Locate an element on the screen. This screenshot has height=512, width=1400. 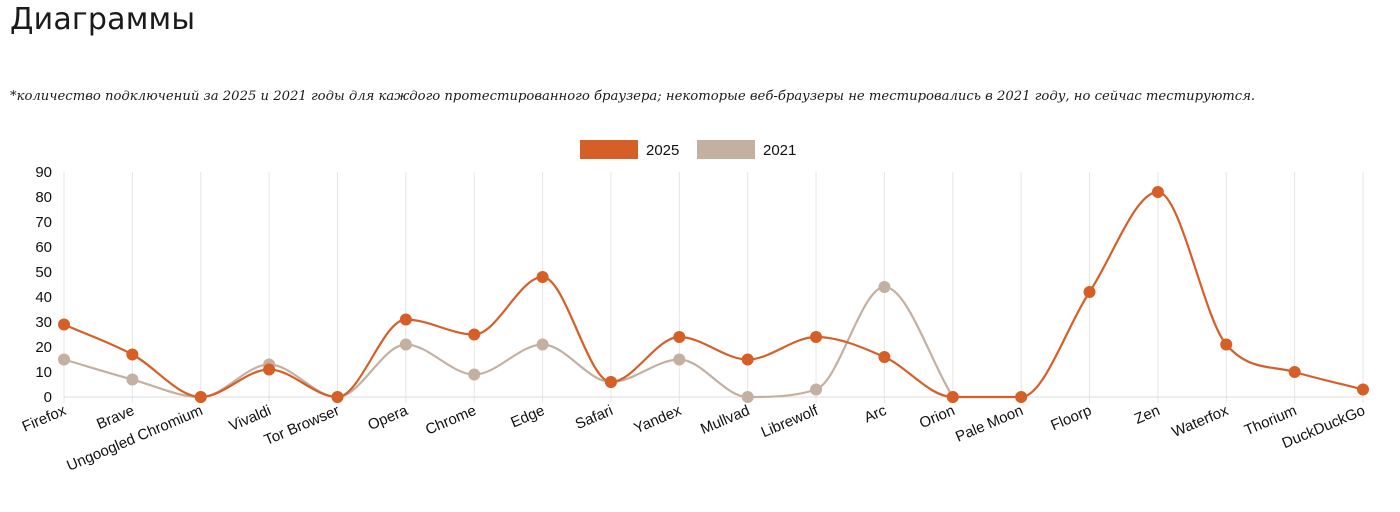
y-tick-label: 20 is located at coordinates (43, 347).